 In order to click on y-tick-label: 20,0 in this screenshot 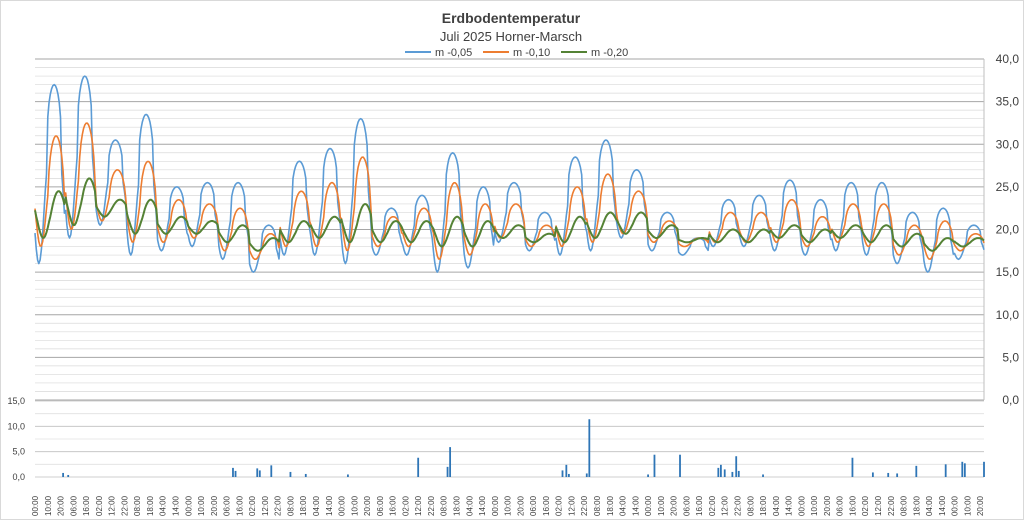, I will do `click(1008, 230)`.